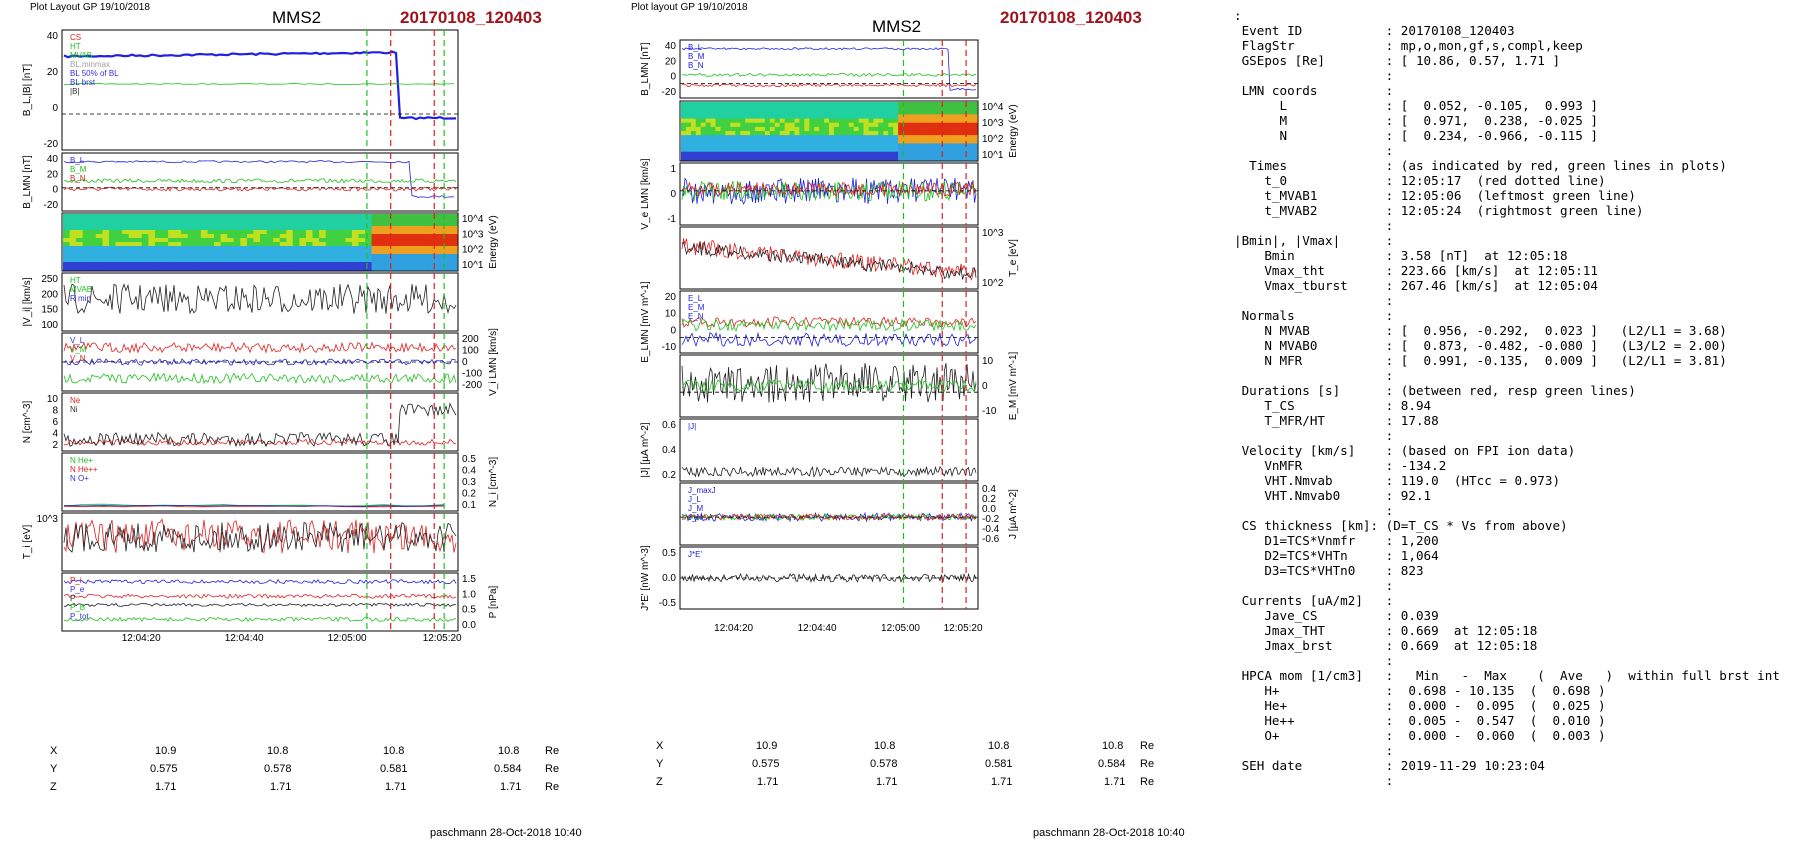 This screenshot has height=841, width=1804. I want to click on tick-label: 0.0, so click(469, 625).